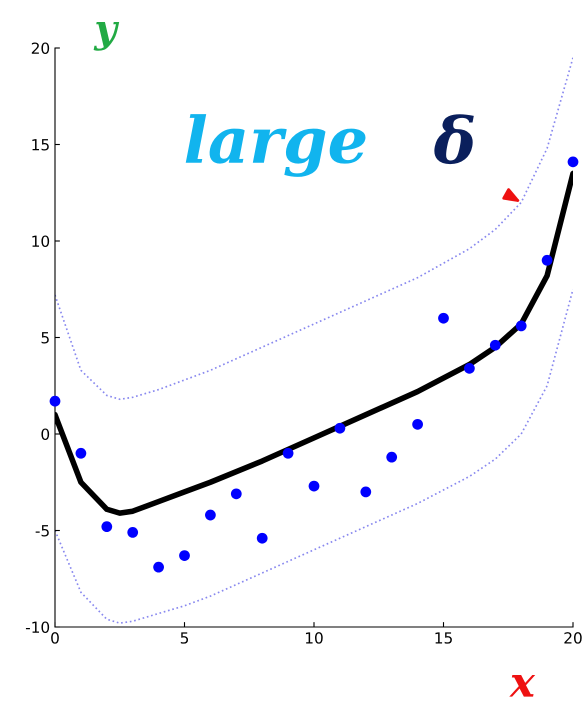 The height and width of the screenshot is (710, 587). Describe the element at coordinates (454, 139) in the screenshot. I see `annotation: δ` at that location.